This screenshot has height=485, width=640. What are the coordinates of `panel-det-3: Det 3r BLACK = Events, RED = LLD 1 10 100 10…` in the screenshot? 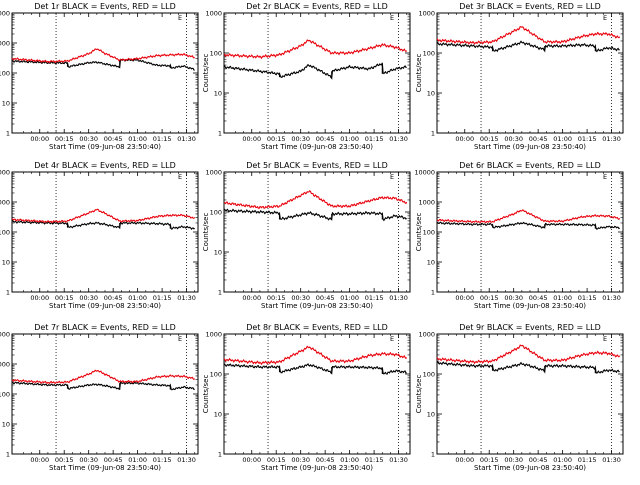 It's located at (519, 76).